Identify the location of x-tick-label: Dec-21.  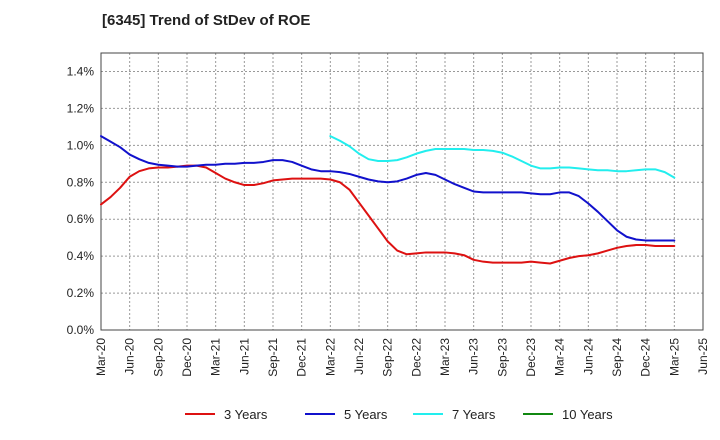
(302, 357).